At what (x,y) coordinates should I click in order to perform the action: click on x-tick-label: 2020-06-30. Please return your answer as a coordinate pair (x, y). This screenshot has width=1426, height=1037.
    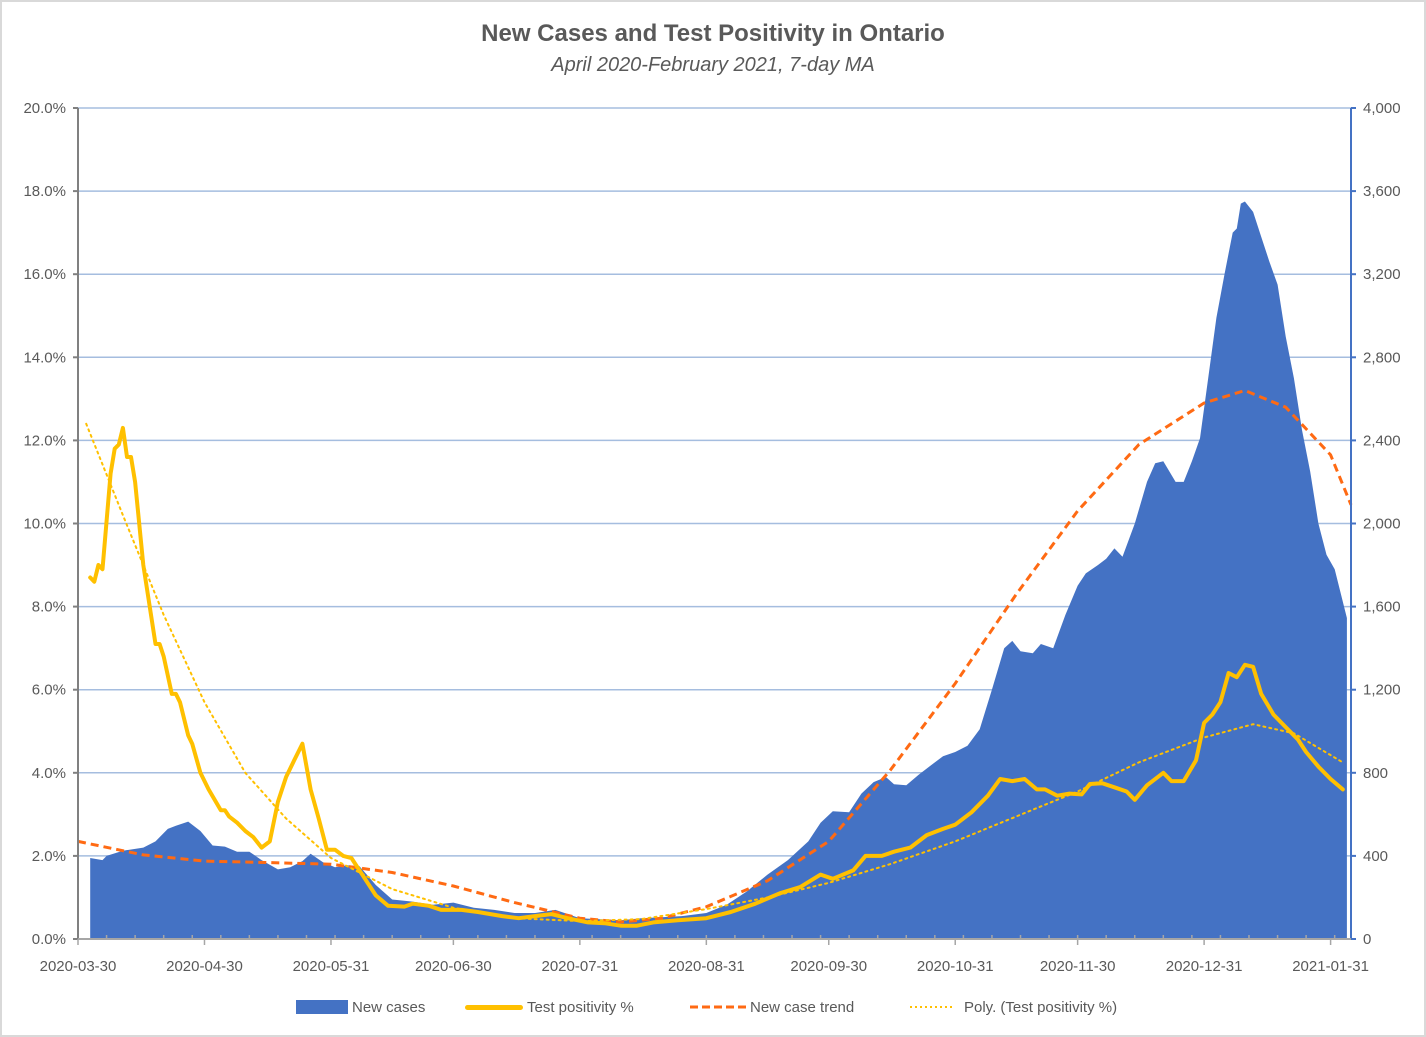
    Looking at the image, I should click on (453, 966).